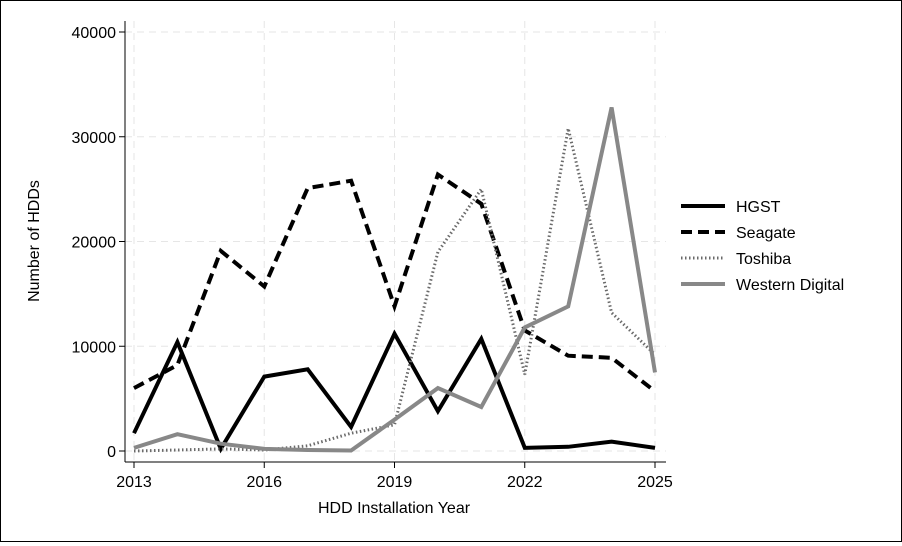  I want to click on y-tick-label: 20000, so click(94, 243).